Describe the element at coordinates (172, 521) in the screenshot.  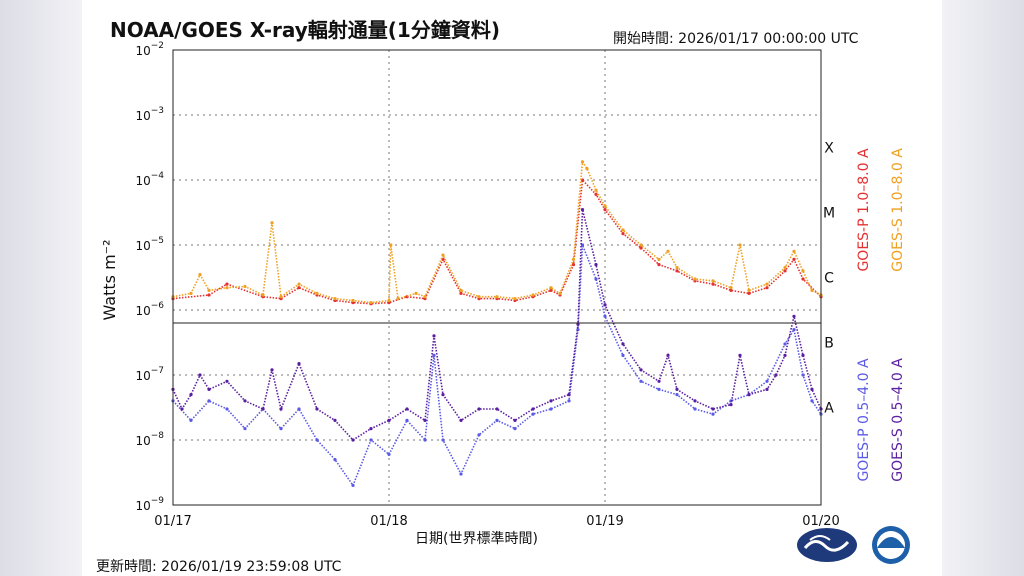
I see `x-tick-label: 01/17` at that location.